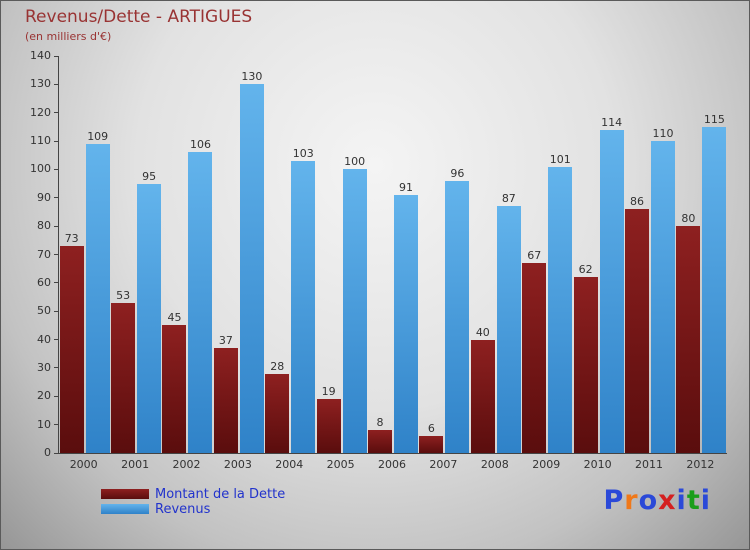 This screenshot has width=750, height=550. I want to click on bar-wrap: 130, so click(251, 261).